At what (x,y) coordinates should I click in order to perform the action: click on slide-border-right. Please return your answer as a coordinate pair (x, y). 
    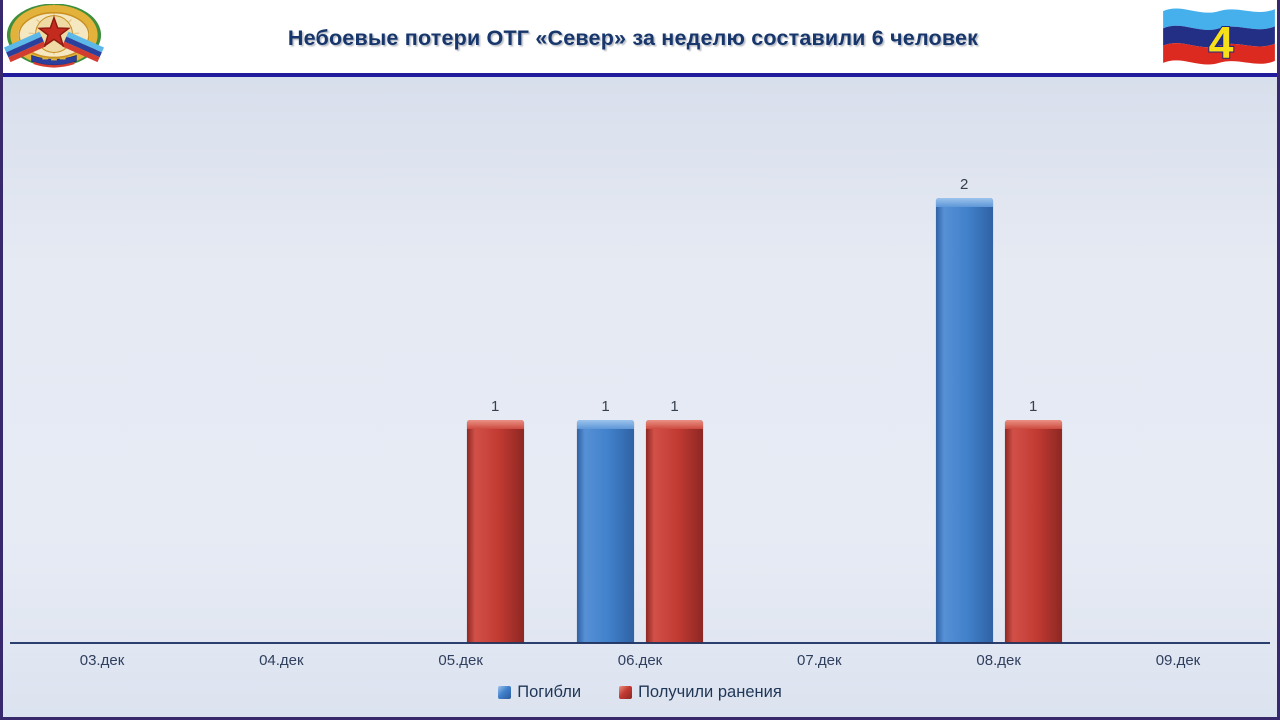
    Looking at the image, I should click on (1278, 360).